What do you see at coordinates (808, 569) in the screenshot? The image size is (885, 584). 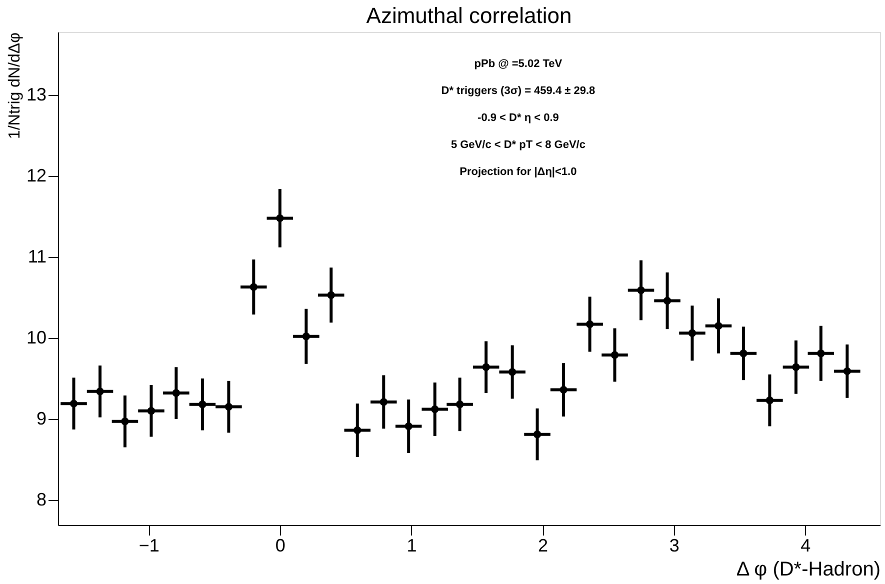 I see `x-axis-title: Δ φ (D*-Hadron)` at bounding box center [808, 569].